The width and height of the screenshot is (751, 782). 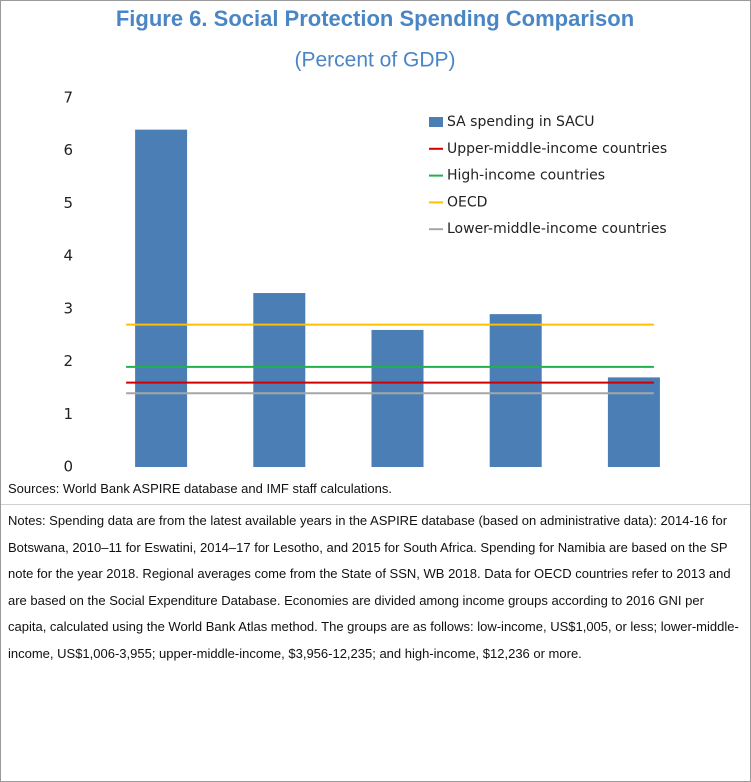 What do you see at coordinates (68, 150) in the screenshot?
I see `y-tick-label: 6` at bounding box center [68, 150].